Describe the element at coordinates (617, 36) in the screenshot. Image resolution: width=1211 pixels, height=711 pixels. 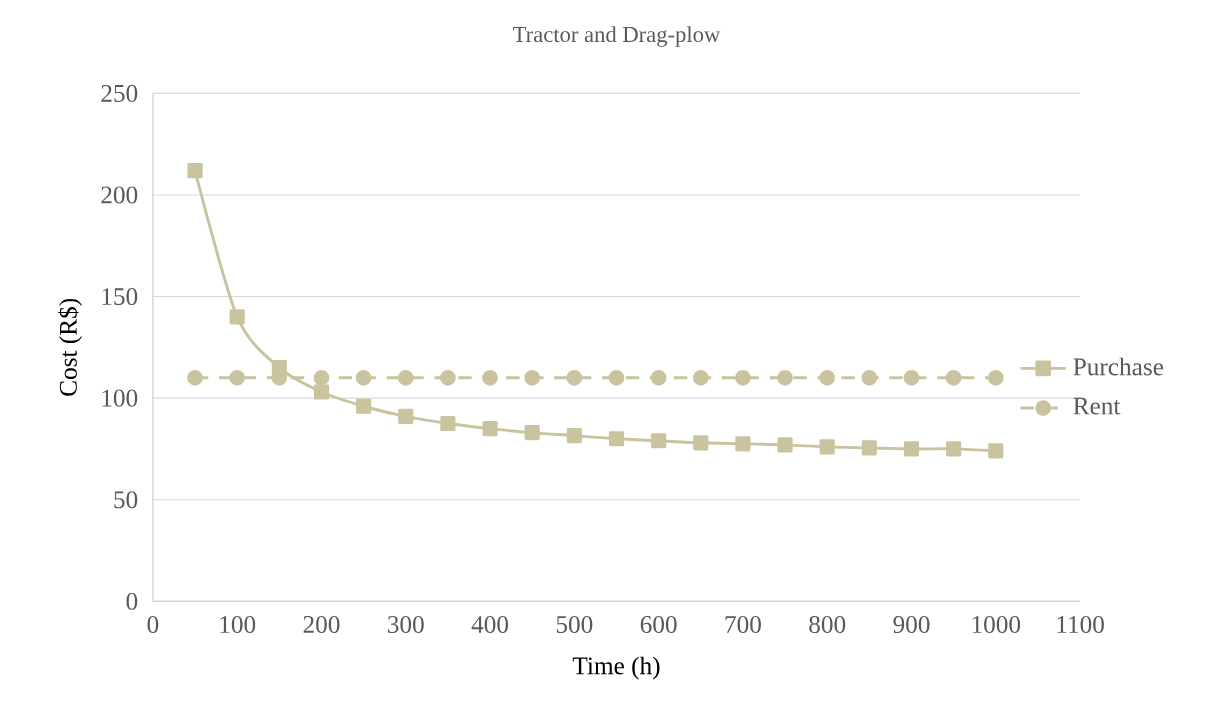
I see `chart-title: Tractor and Drag-plow` at that location.